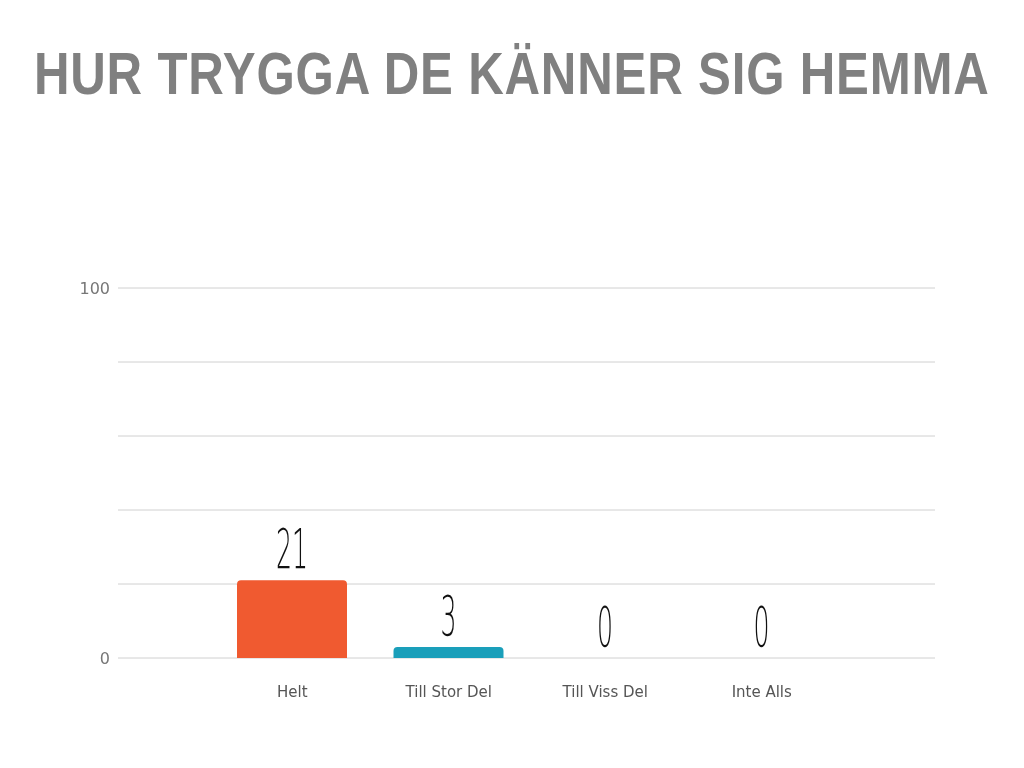 The image size is (1024, 768). What do you see at coordinates (762, 691) in the screenshot?
I see `x-tick-label: Inte Alls` at bounding box center [762, 691].